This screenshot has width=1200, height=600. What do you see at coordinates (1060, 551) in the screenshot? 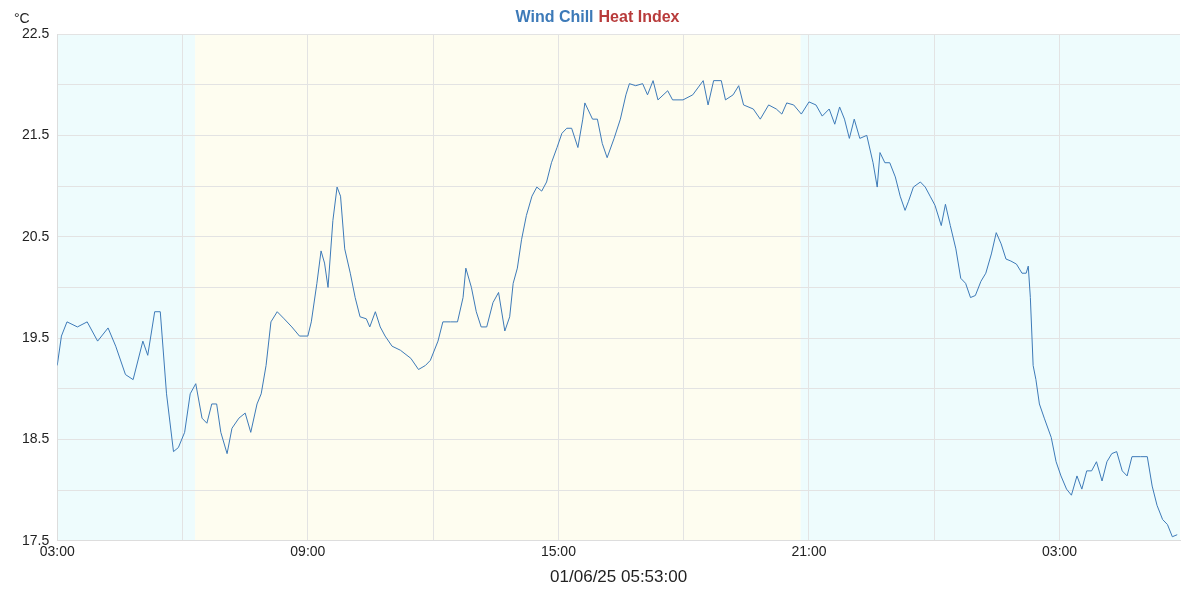
I see `x-tick-label: 03:00` at bounding box center [1060, 551].